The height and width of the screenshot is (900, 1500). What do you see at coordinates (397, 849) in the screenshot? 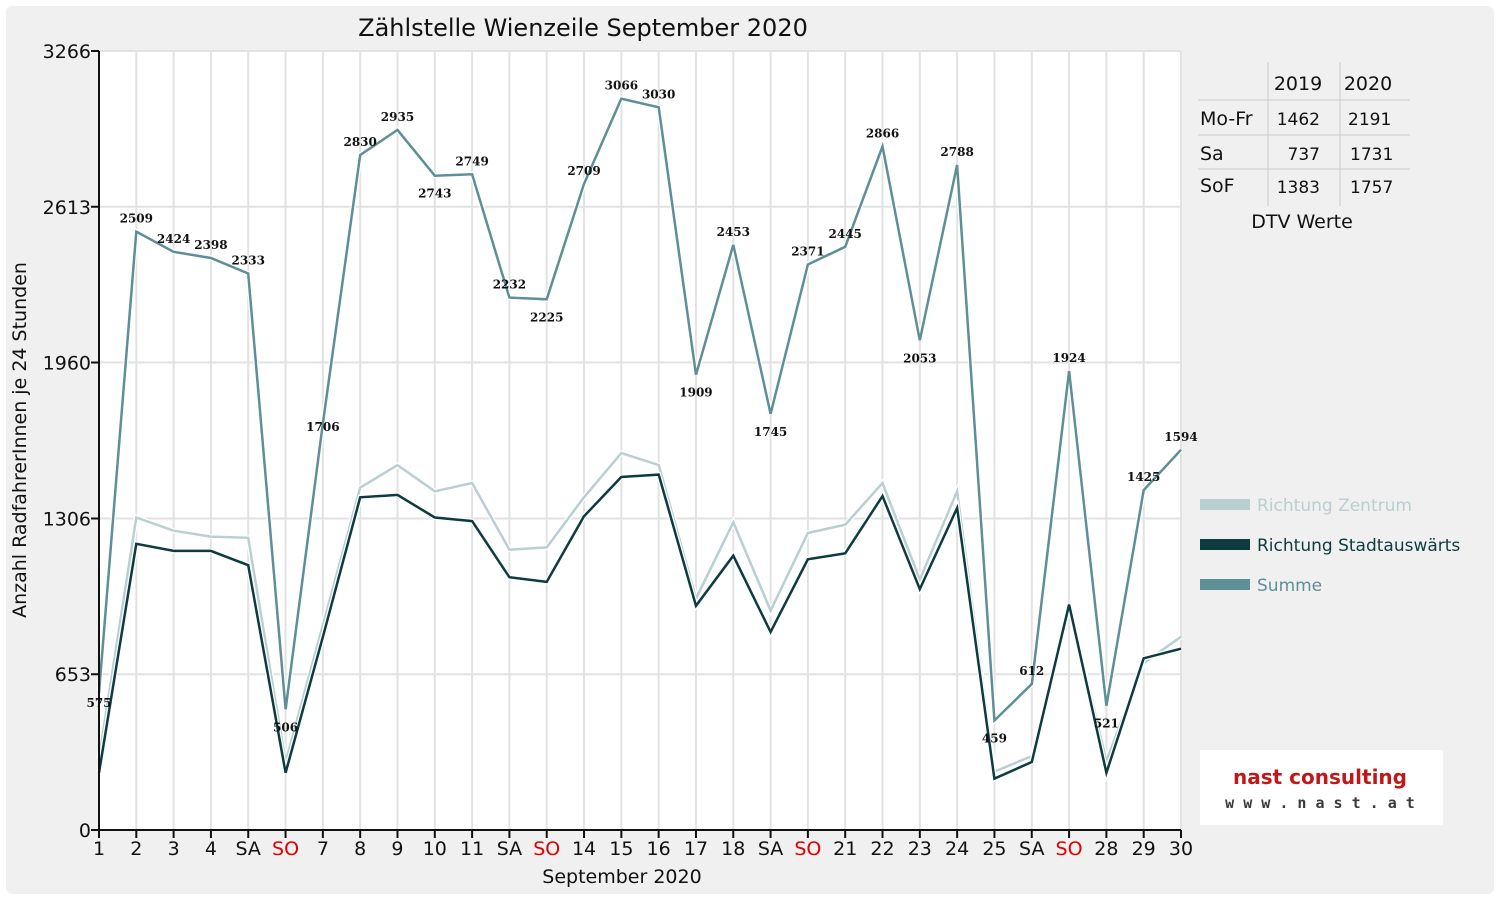
I see `x-tick-label: 9` at bounding box center [397, 849].